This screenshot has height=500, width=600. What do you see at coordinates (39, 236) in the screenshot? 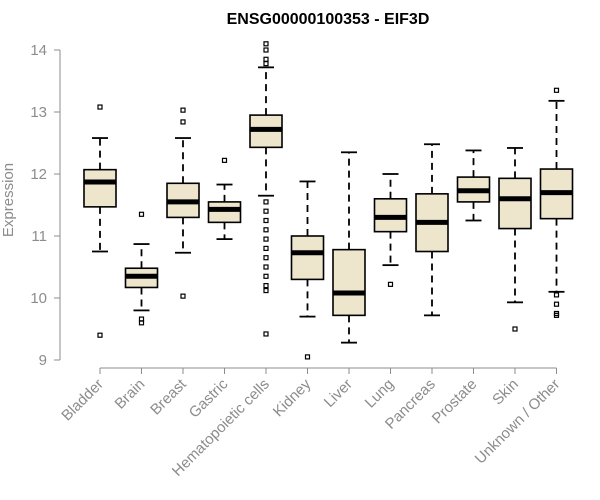
I see `y-tick-label: 11` at bounding box center [39, 236].